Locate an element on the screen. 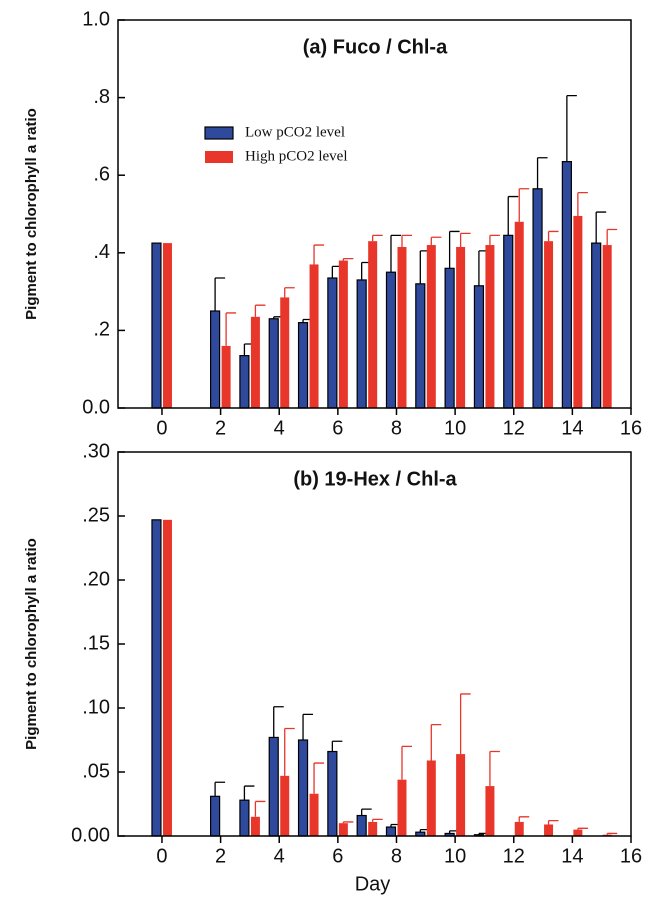  legend-label: Low pCO2 level is located at coordinates (295, 132).